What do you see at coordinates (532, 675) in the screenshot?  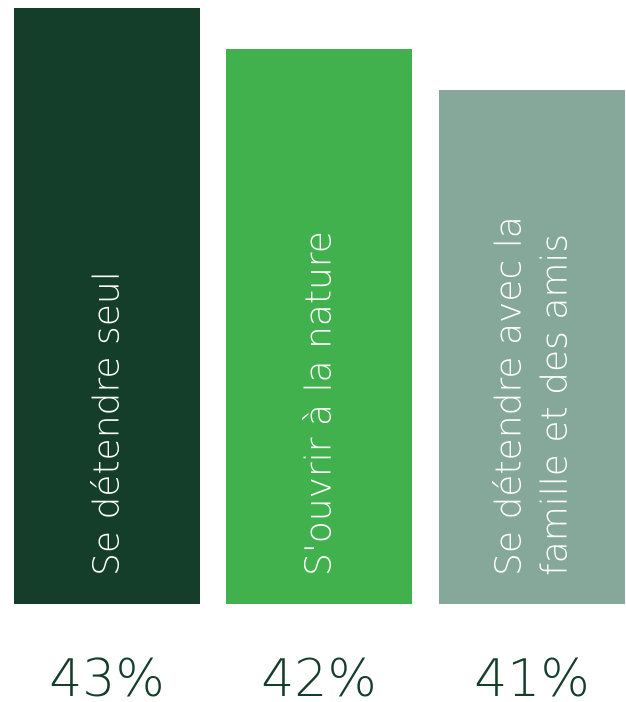 I see `value-label-3: 41%` at bounding box center [532, 675].